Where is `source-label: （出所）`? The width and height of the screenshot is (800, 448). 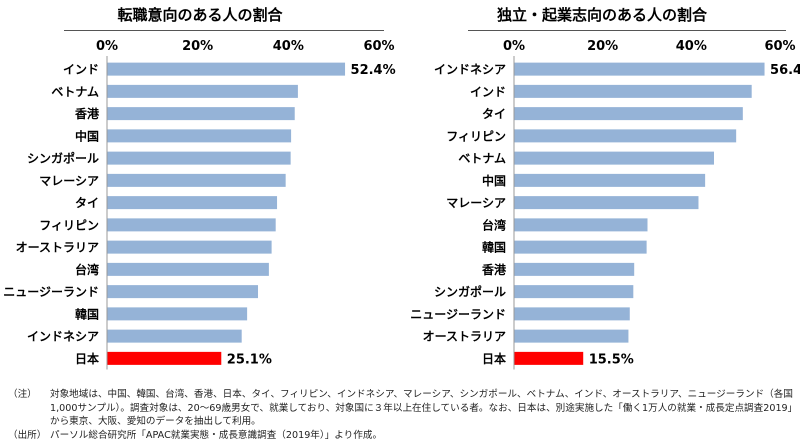
source-label: （出所） is located at coordinates (27, 435).